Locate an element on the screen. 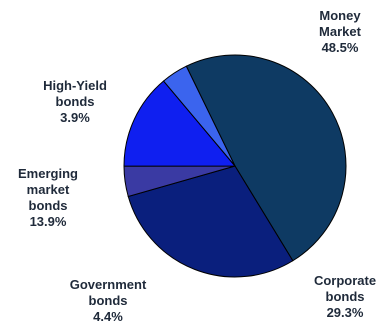 The width and height of the screenshot is (391, 335). slice-value-label: 13.9% is located at coordinates (48, 221).